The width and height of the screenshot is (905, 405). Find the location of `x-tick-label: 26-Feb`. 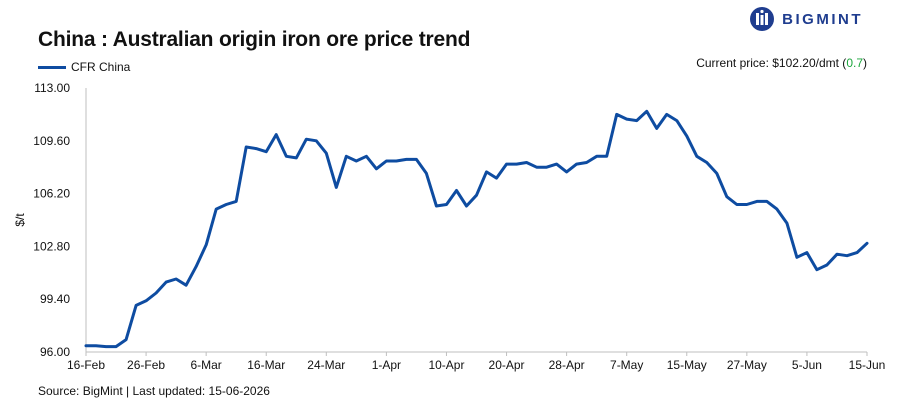

x-tick-label: 26-Feb is located at coordinates (146, 365).